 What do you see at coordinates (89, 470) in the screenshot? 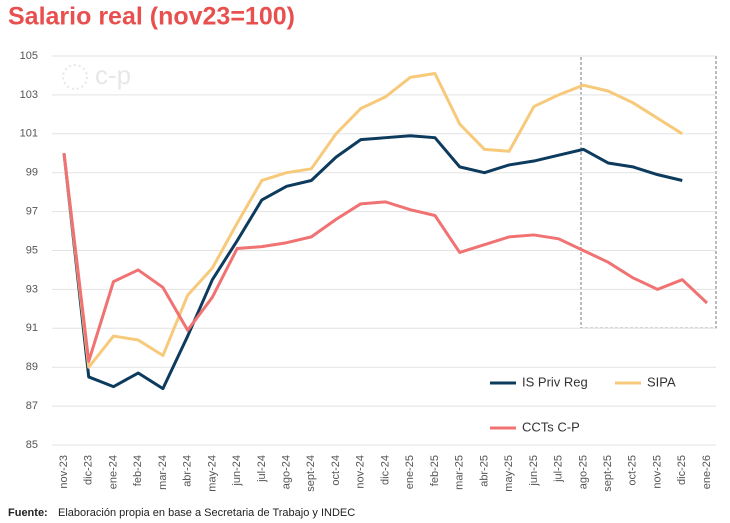
I see `x-tick-label: dic-23` at bounding box center [89, 470].